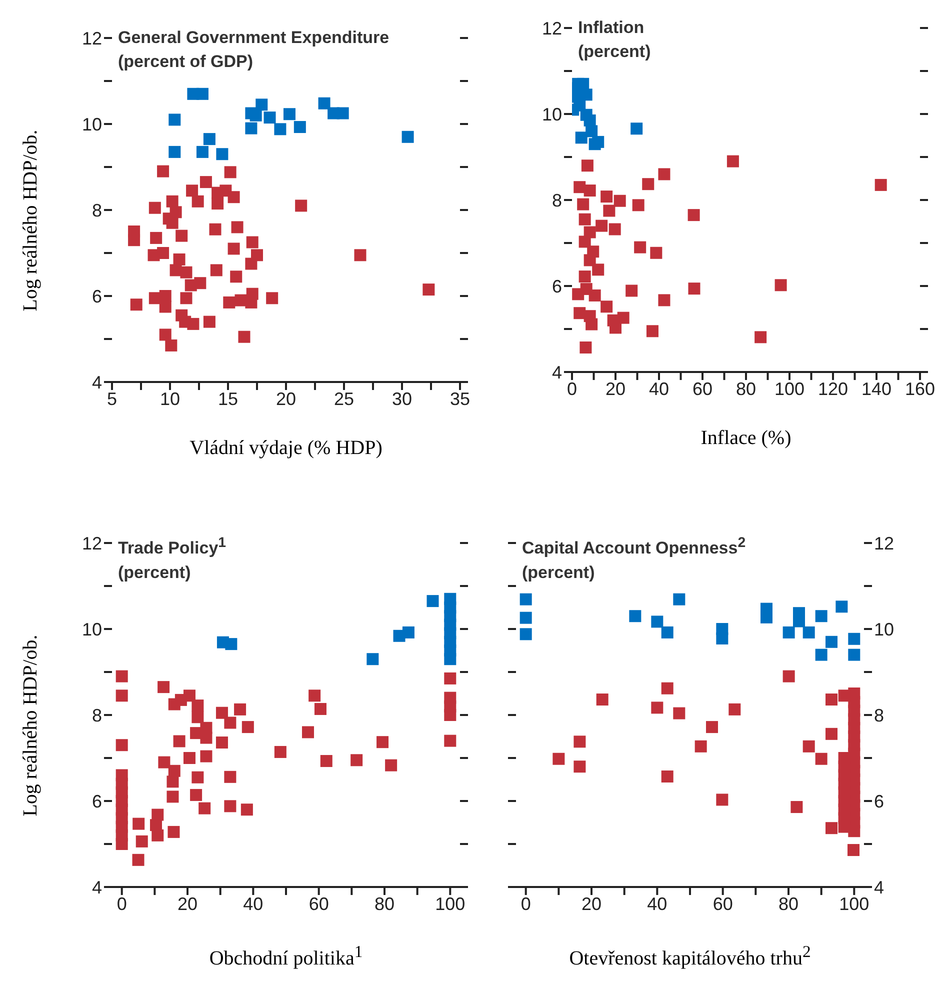  I want to click on y2-tick-label: 10, so click(884, 629).